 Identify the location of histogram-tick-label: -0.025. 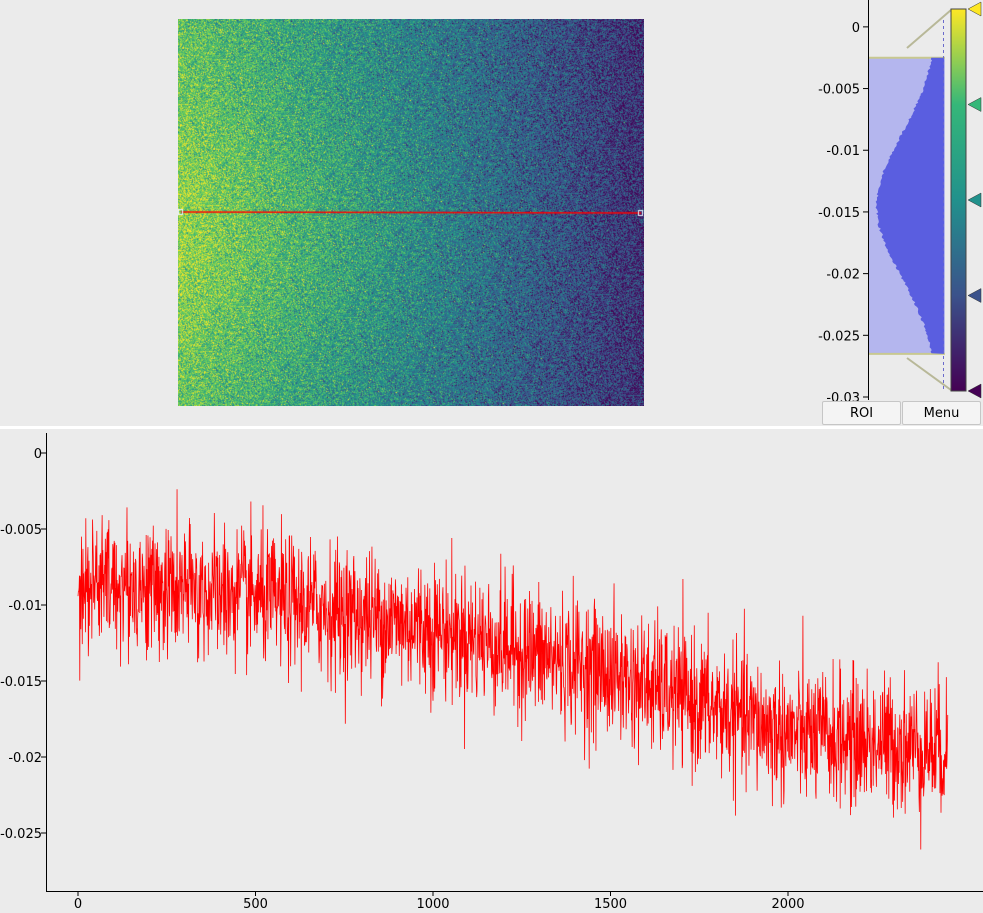
(839, 336).